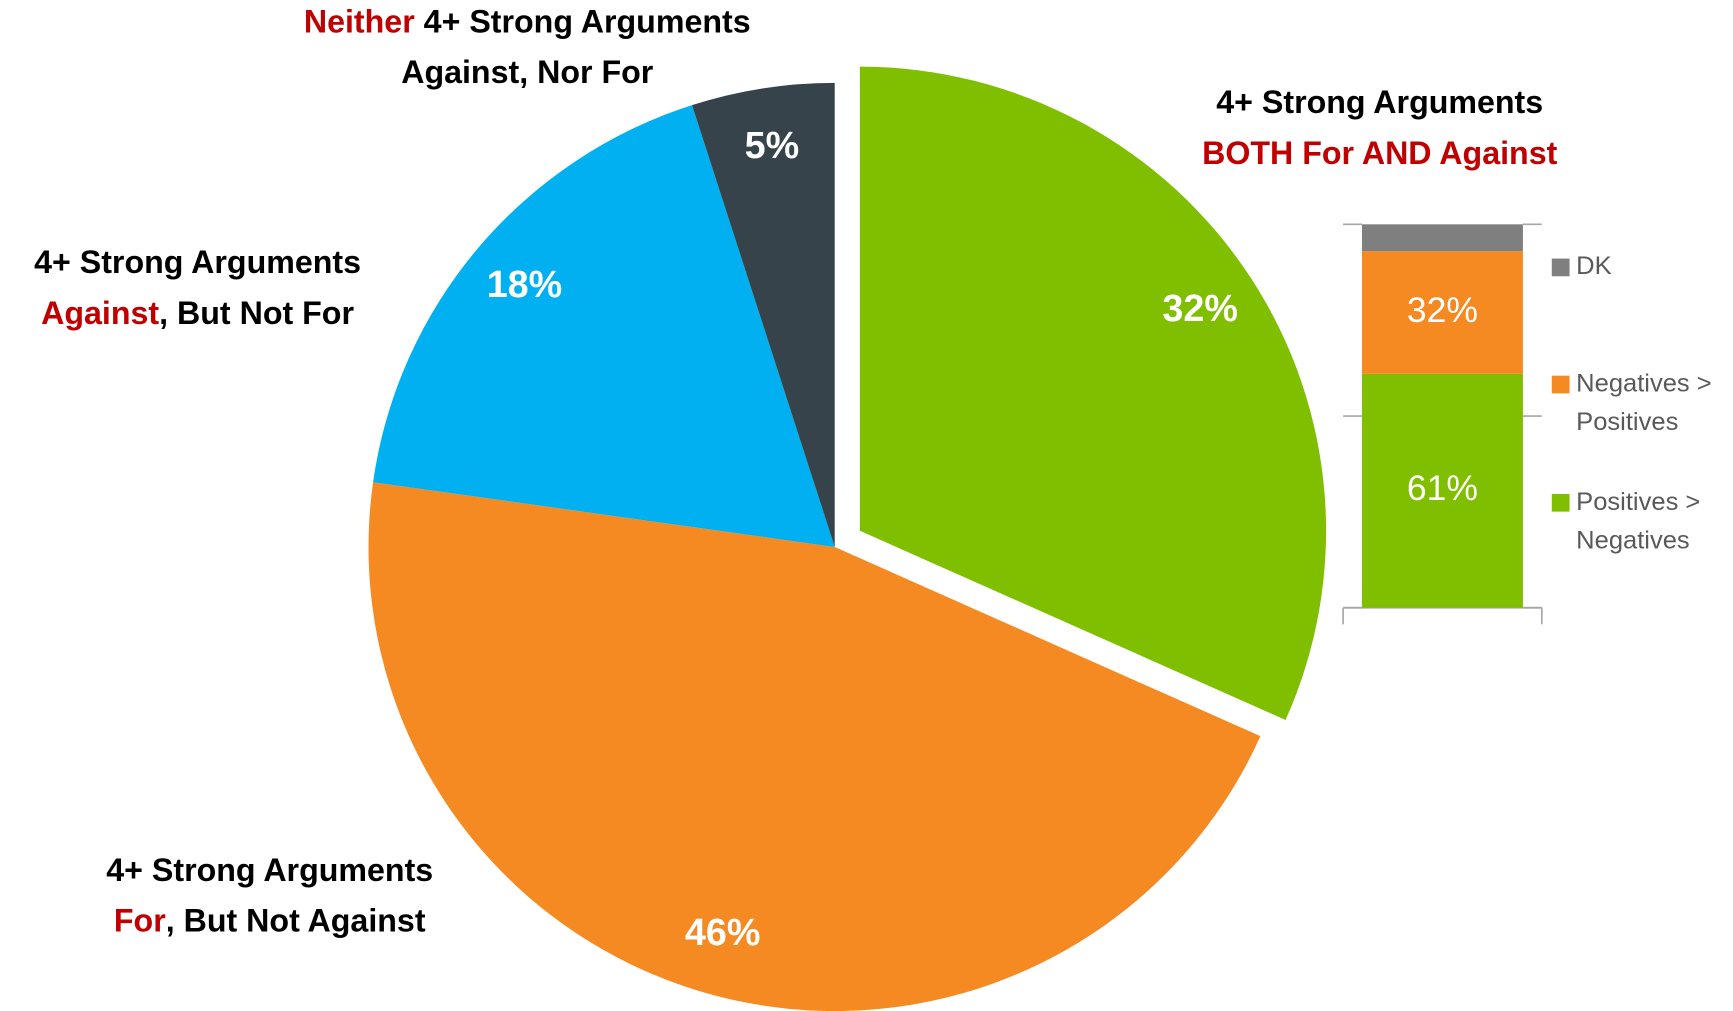 This screenshot has height=1011, width=1733. I want to click on label-run: Neither, so click(359, 22).